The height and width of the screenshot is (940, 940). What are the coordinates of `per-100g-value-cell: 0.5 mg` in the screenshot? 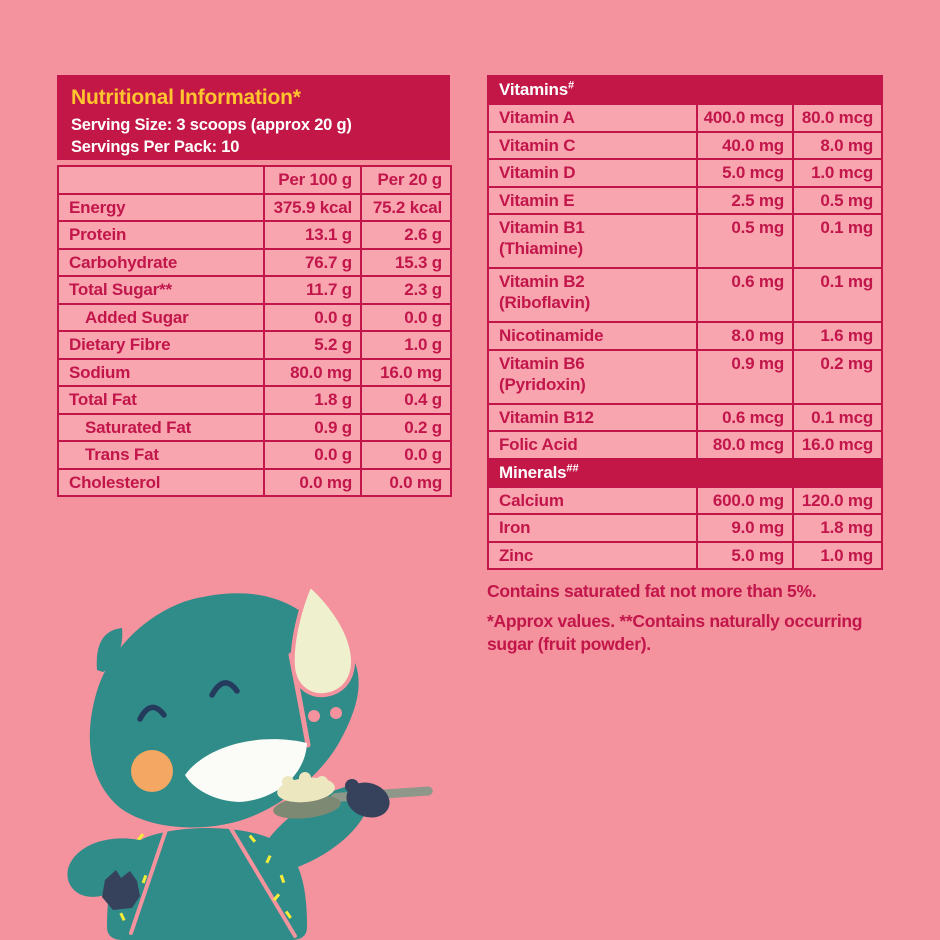 It's located at (745, 241).